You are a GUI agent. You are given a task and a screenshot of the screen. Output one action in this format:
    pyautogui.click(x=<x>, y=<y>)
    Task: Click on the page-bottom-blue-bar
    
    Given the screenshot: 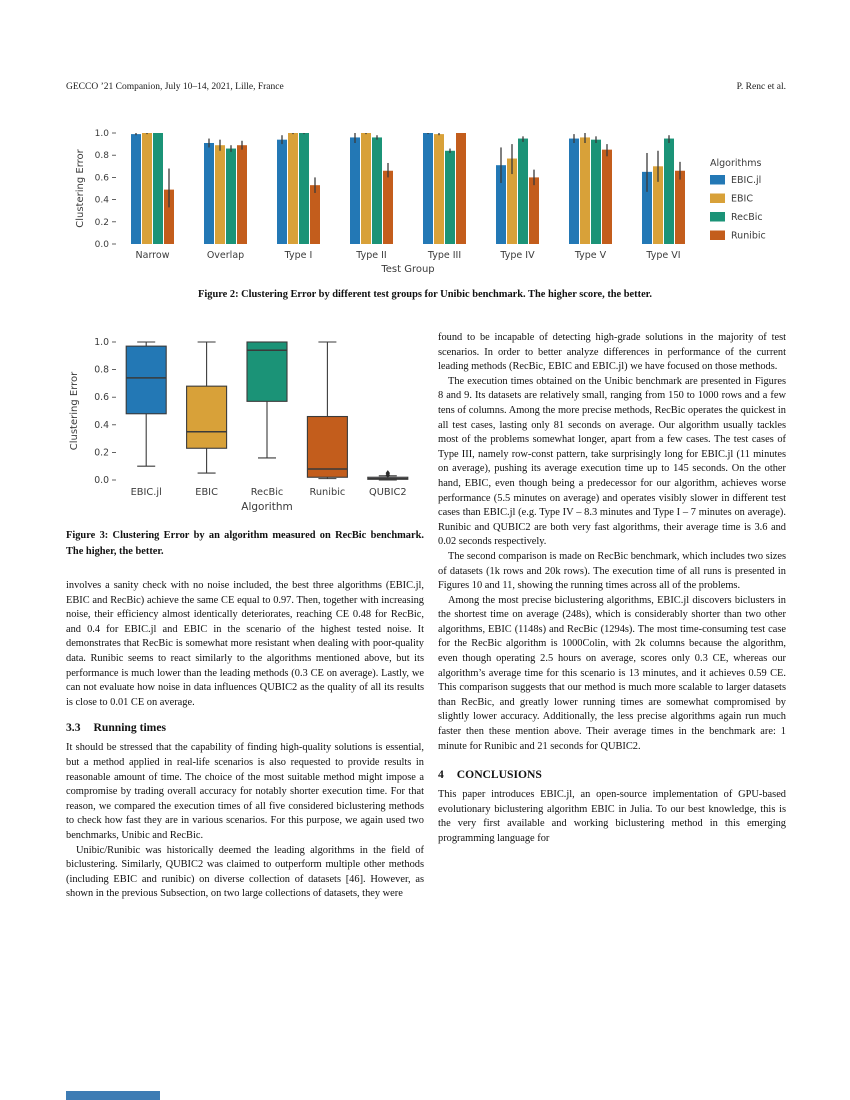 What is the action you would take?
    pyautogui.click(x=113, y=1095)
    